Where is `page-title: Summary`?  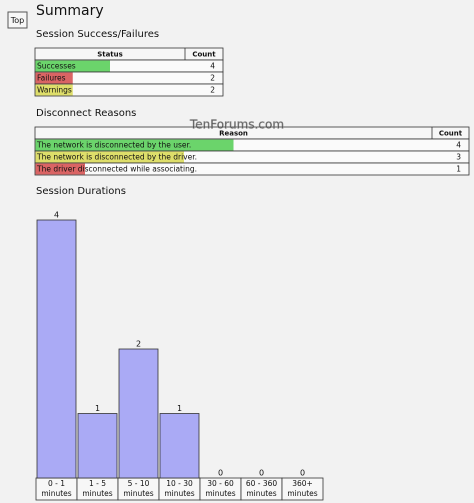 page-title: Summary is located at coordinates (70, 11).